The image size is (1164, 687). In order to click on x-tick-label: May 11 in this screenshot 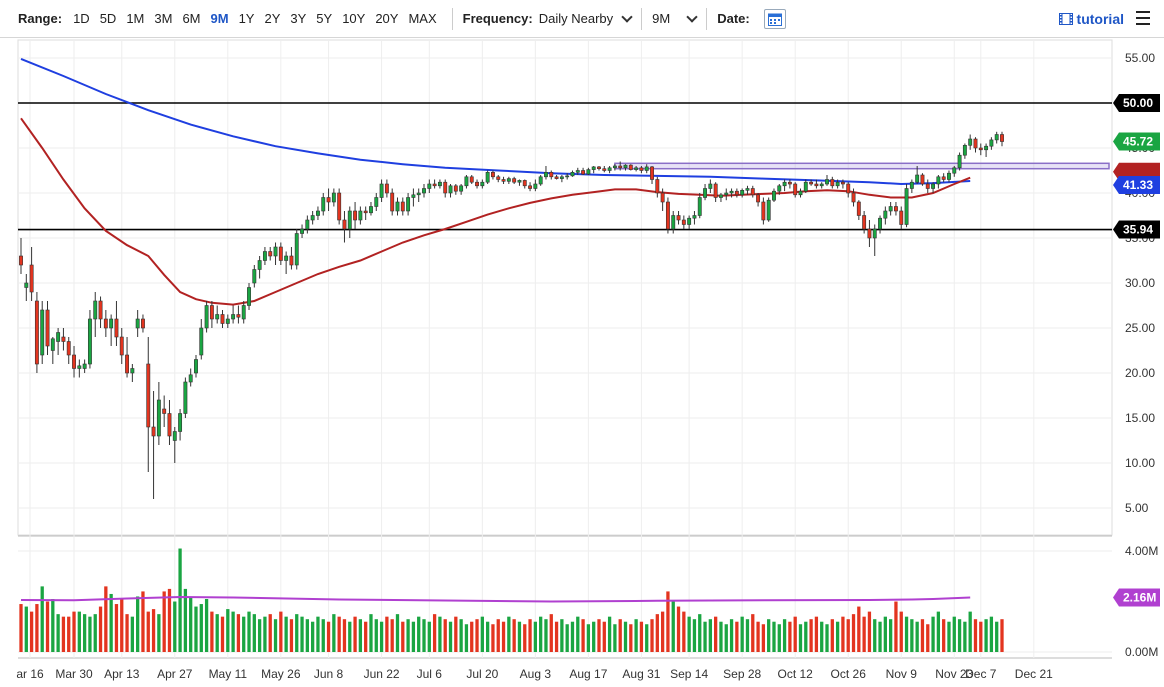, I will do `click(228, 674)`.